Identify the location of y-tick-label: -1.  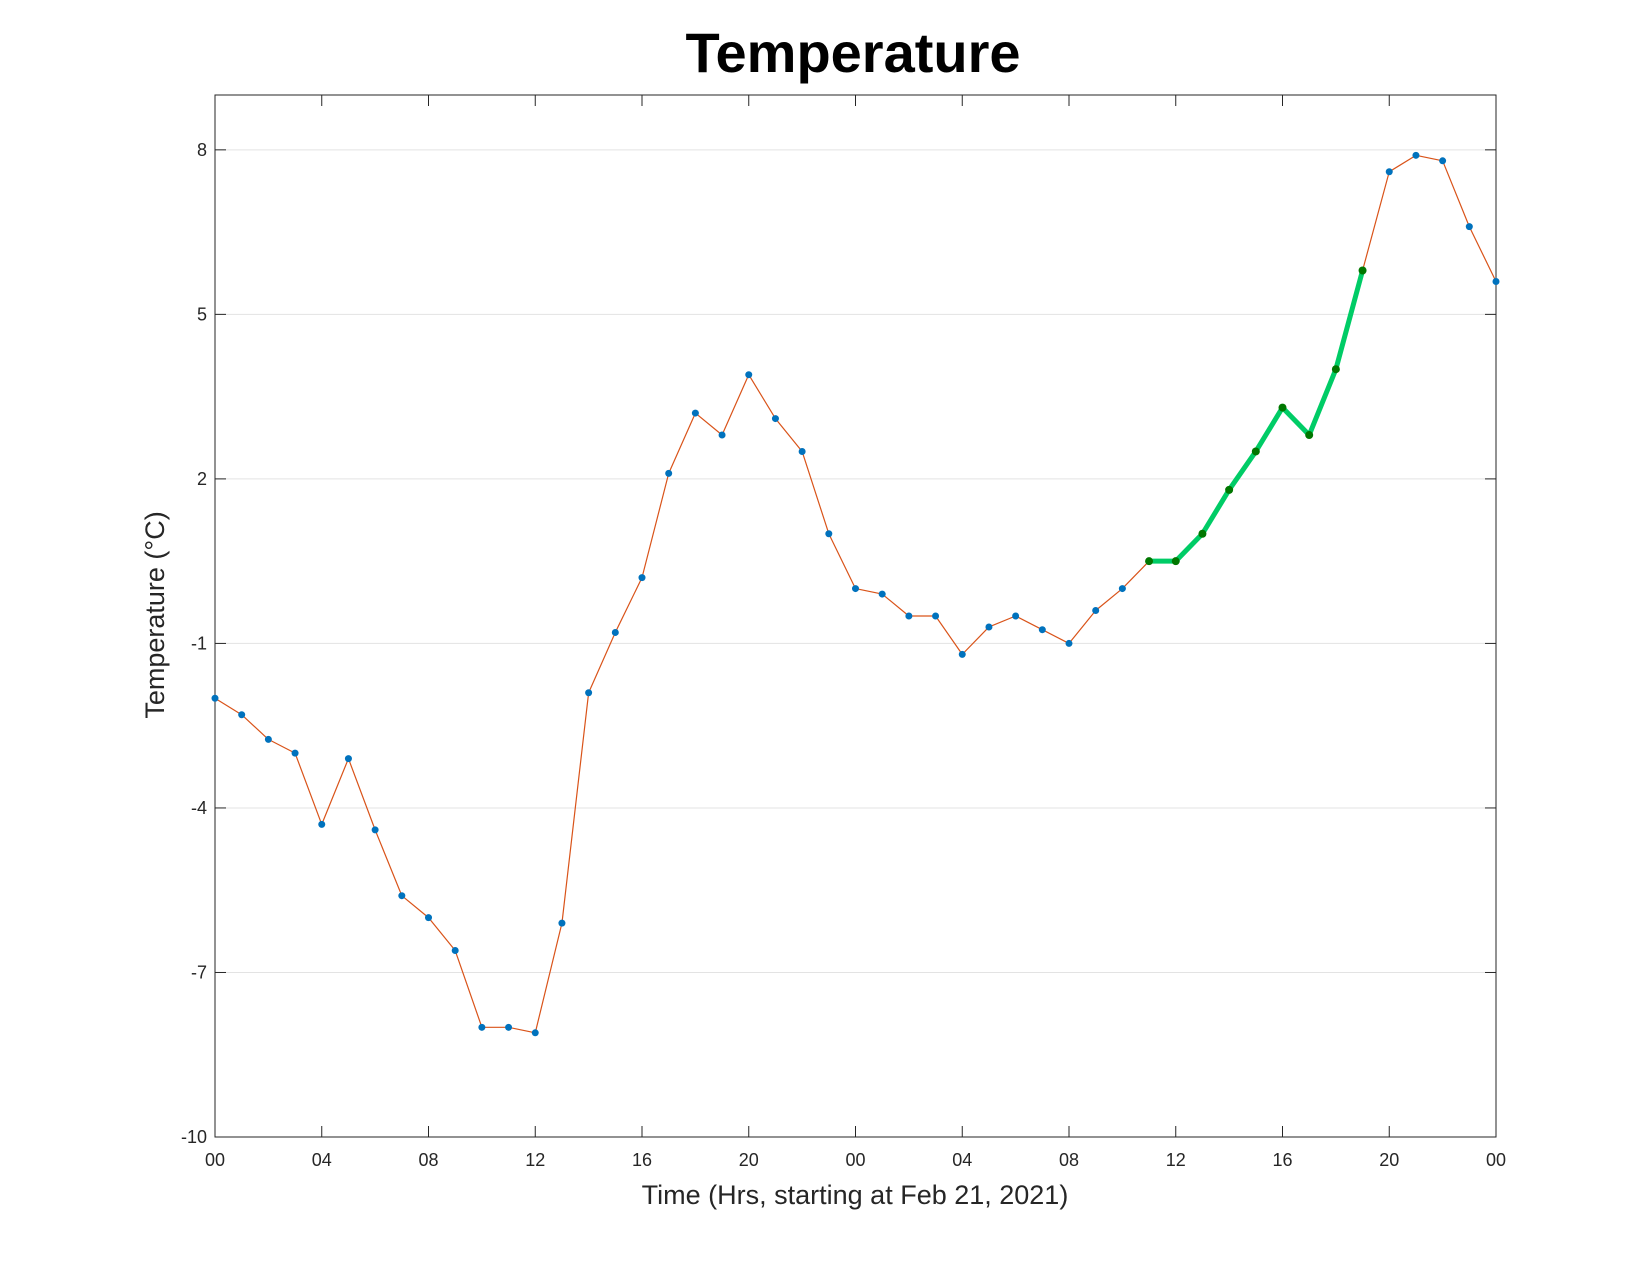
(199, 643).